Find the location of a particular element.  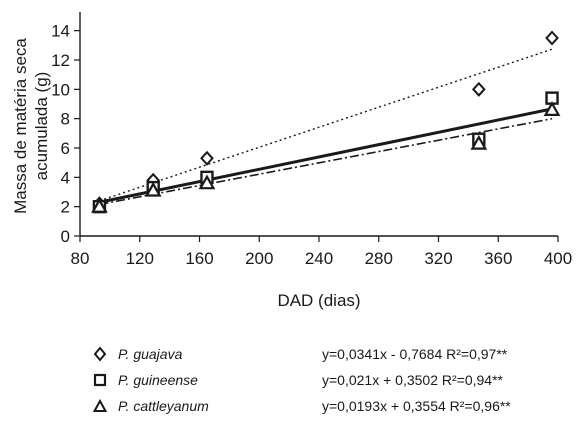

diamond-marker-icon is located at coordinates (100, 354).